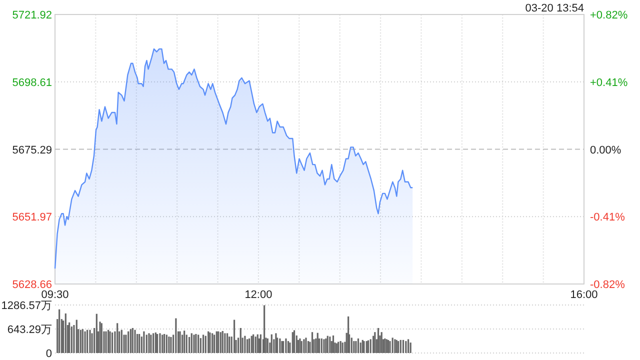  Describe the element at coordinates (29, 330) in the screenshot. I see `y-tick-label: 643.29万` at that location.